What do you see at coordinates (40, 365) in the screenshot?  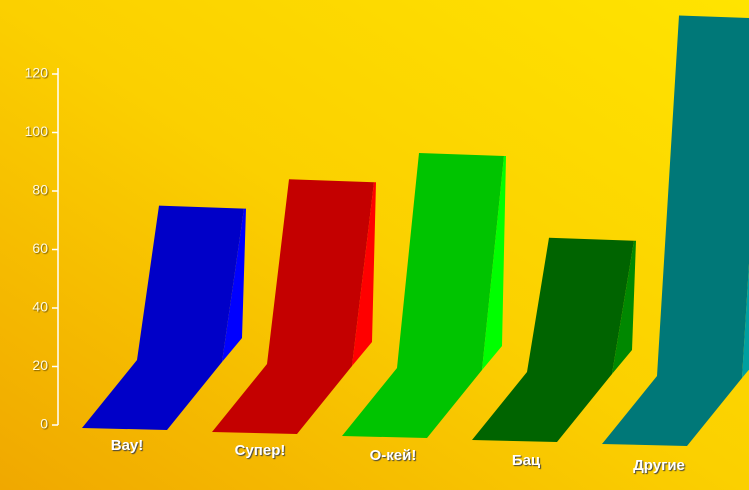 I see `y-tick-label: 20` at bounding box center [40, 365].